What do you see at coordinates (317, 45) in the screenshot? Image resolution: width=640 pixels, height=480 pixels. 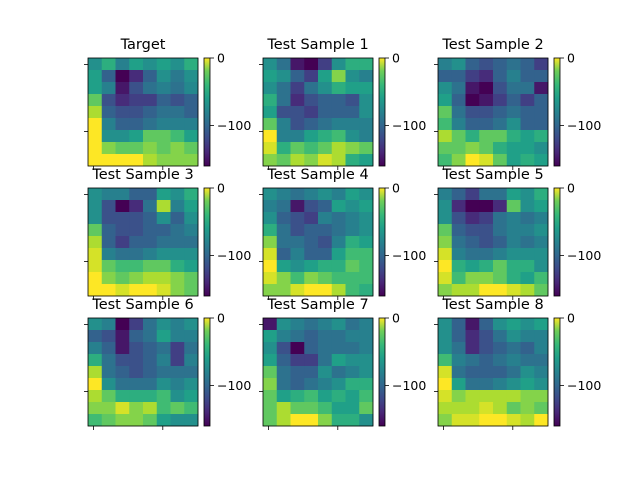 I see `panel-title: Test Sample 1` at bounding box center [317, 45].